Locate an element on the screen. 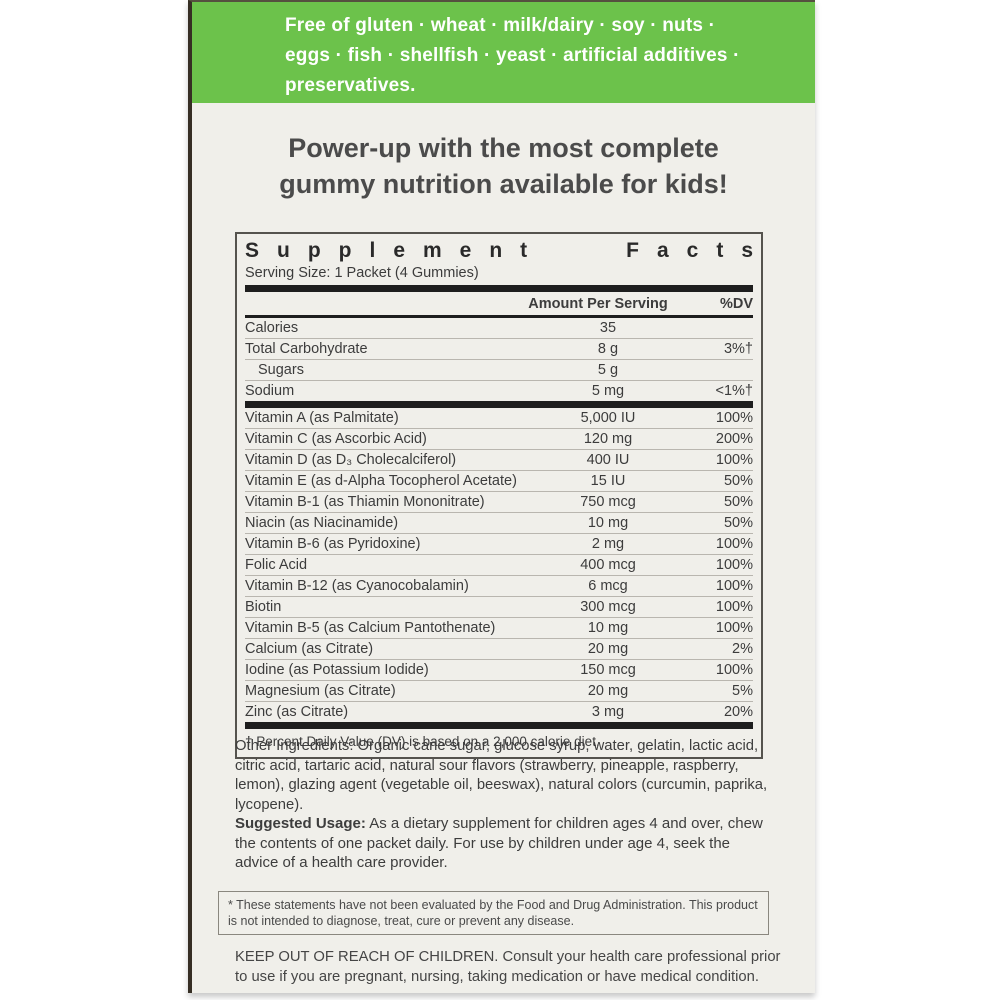 The width and height of the screenshot is (1000, 1000). table-row: Calcium (as Citrate) 20 mg 2% is located at coordinates (499, 648).